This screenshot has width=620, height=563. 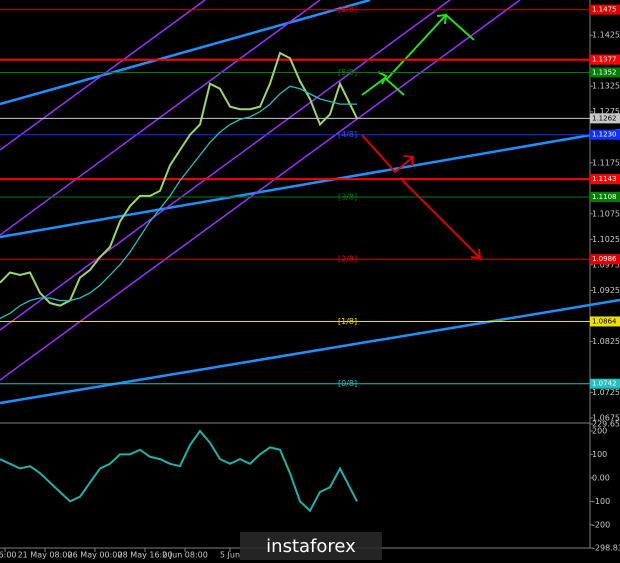 I want to click on level-label: 1.0864, so click(x=604, y=321).